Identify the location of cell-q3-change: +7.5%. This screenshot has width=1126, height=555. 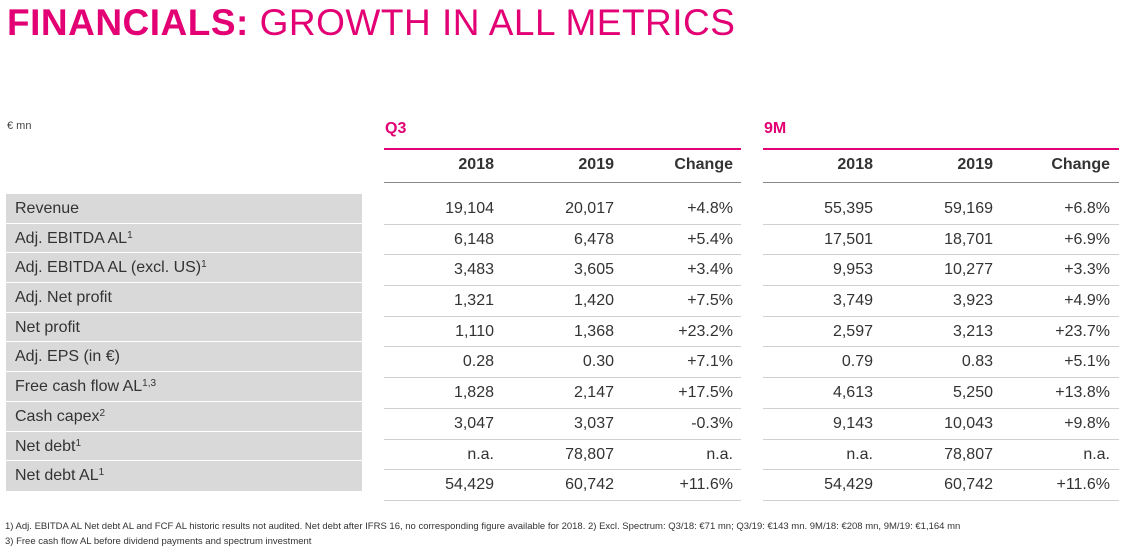
(710, 301).